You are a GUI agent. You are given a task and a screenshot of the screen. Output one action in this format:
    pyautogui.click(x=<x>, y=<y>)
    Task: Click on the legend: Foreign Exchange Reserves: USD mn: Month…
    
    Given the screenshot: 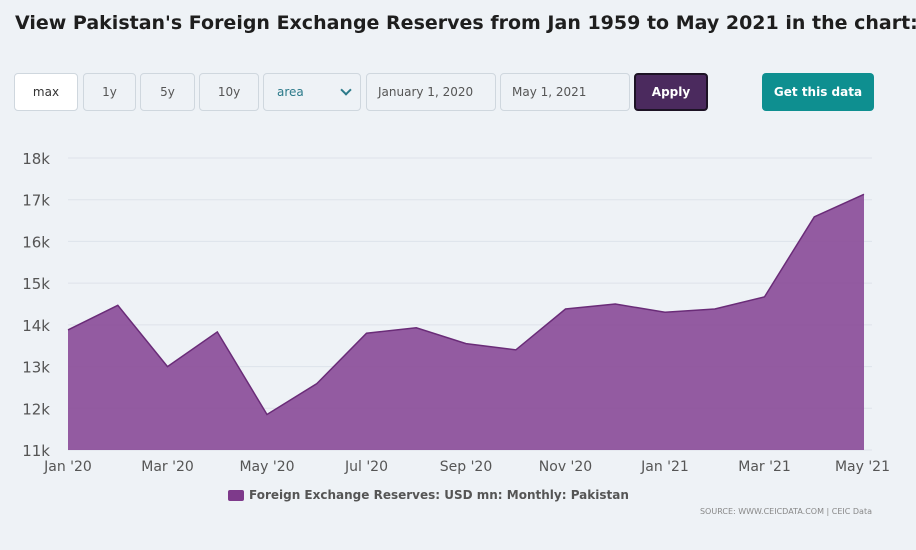 What is the action you would take?
    pyautogui.click(x=428, y=495)
    